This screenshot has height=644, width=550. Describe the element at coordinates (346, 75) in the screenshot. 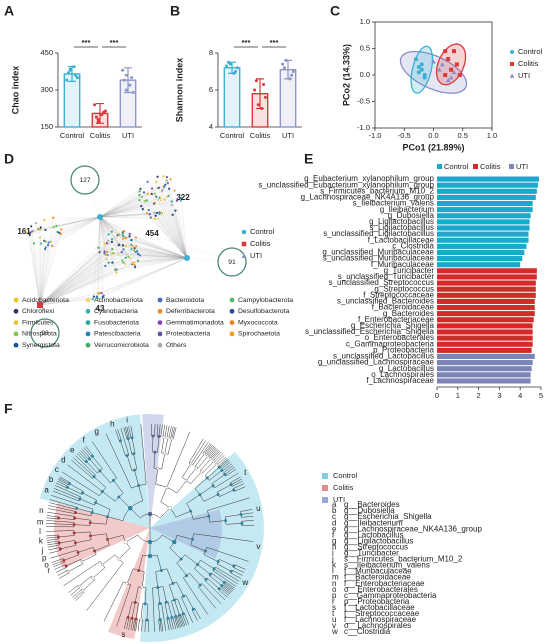

I see `y-axis-title: PCo2 (14.33%)` at that location.